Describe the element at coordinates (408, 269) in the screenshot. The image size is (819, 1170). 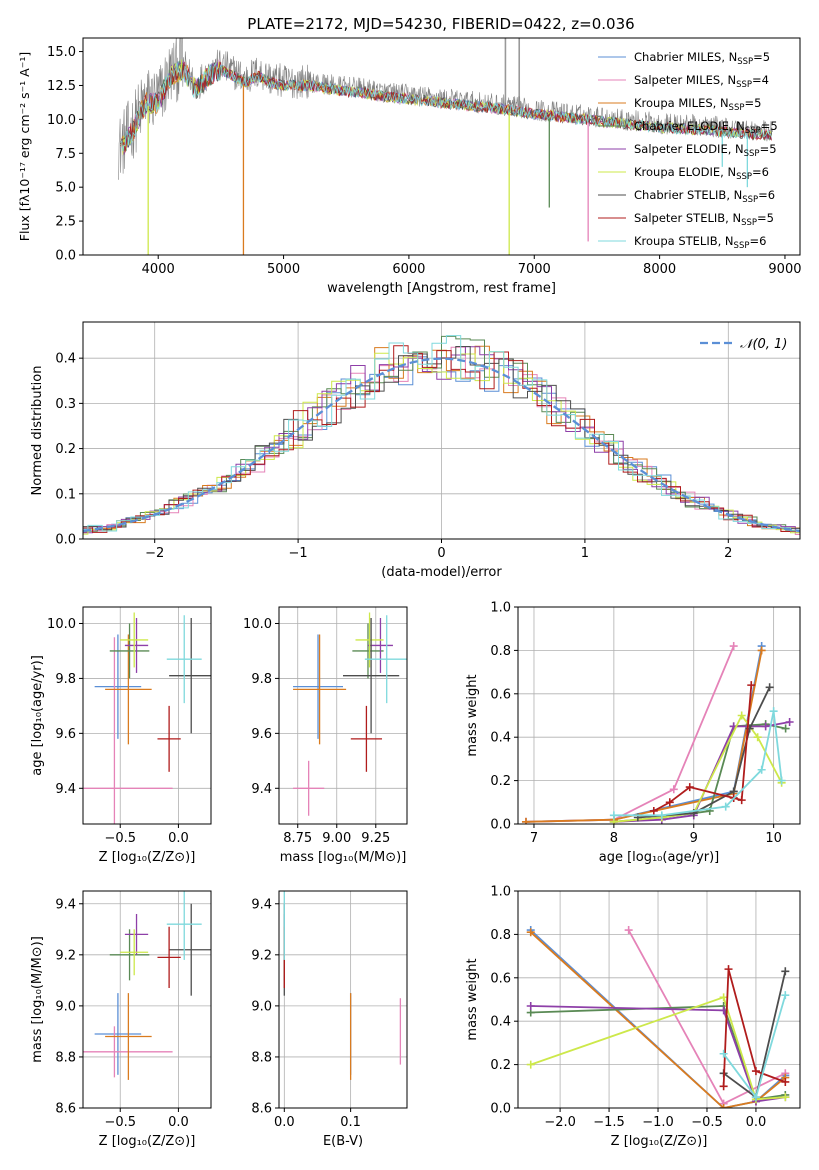
I see `spectrum-xtick-label: 6000` at that location.